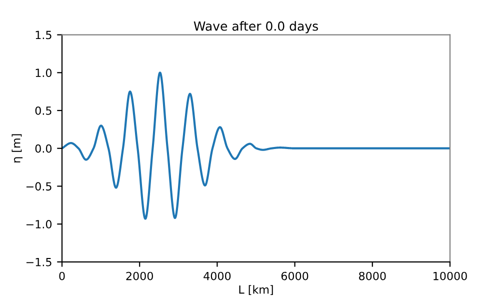 This screenshot has height=300, width=500. I want to click on chart-title: Wave after 0.0 days, so click(256, 27).